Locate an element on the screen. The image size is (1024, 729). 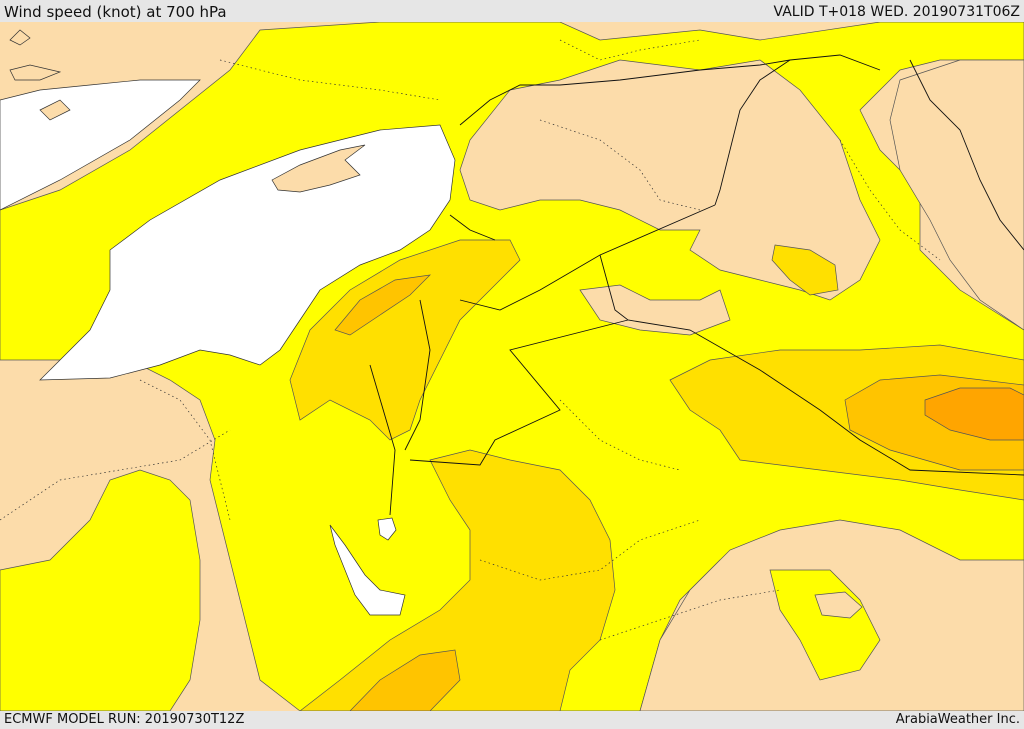
border-iraq-saudi is located at coordinates (811, 365).